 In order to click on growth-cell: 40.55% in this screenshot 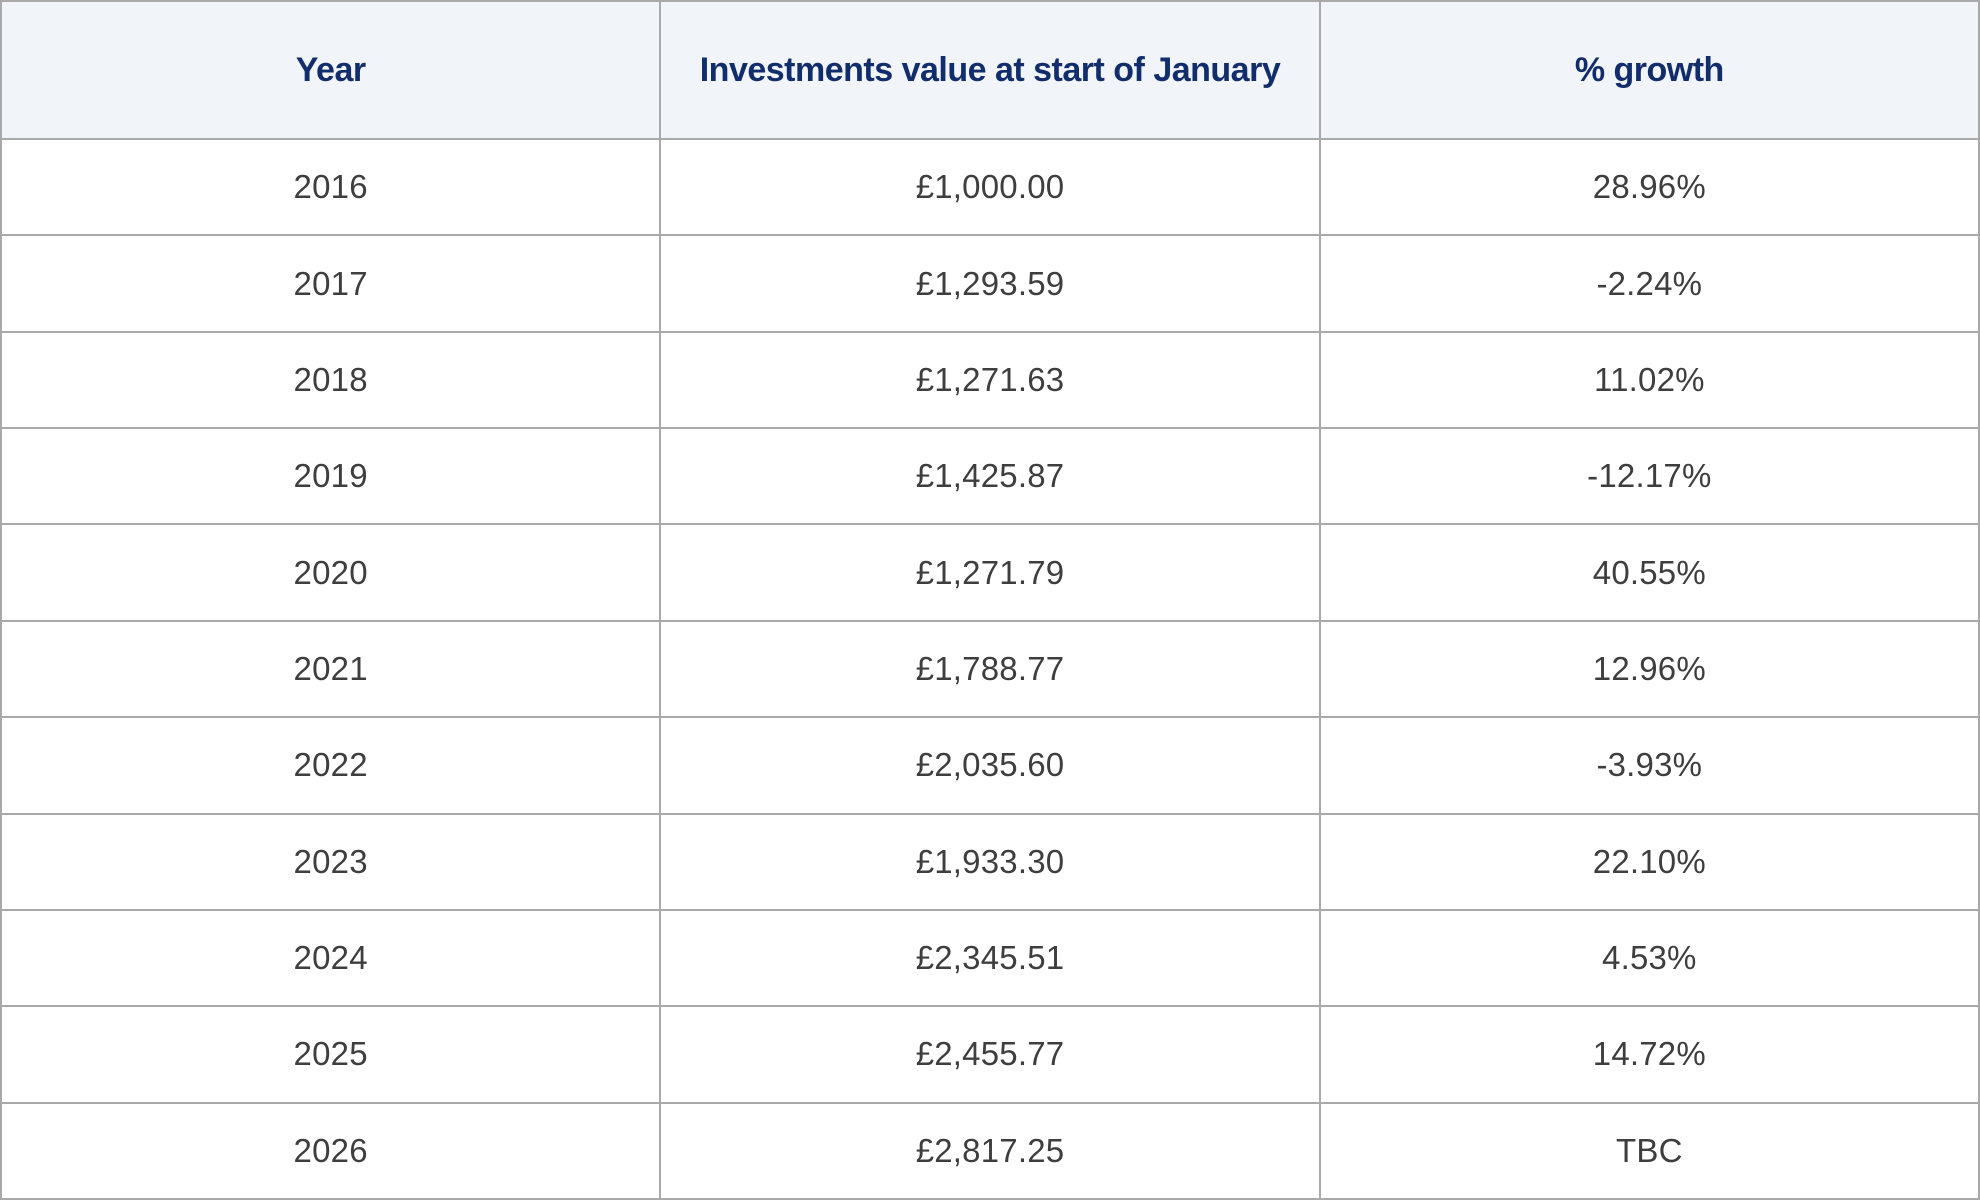, I will do `click(1649, 572)`.